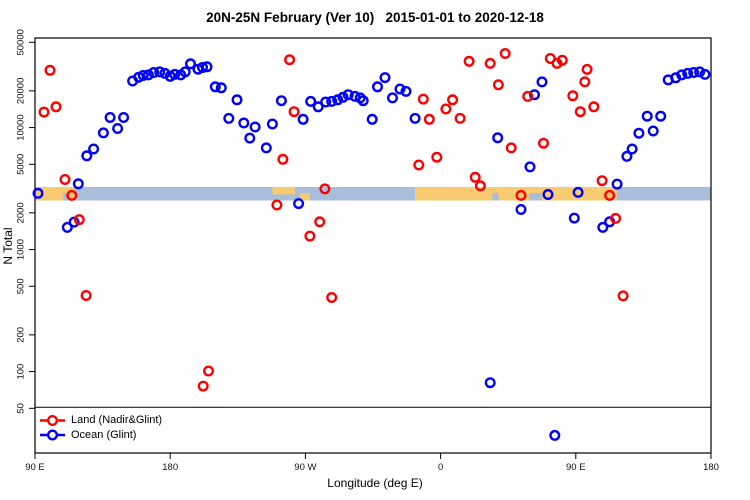  What do you see at coordinates (375, 483) in the screenshot?
I see `x-axis-label: Longitude (deg E)` at bounding box center [375, 483].